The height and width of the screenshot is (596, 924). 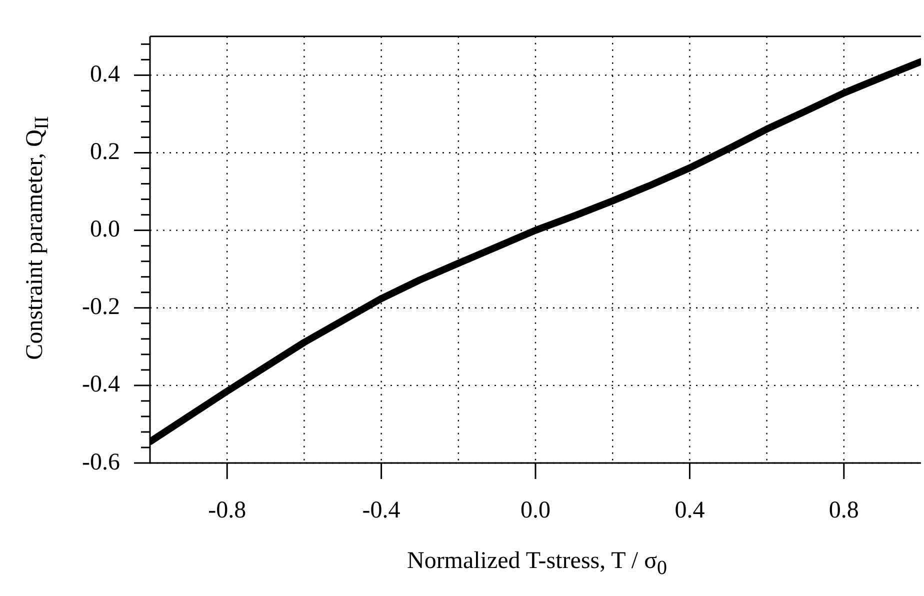 What do you see at coordinates (381, 511) in the screenshot?
I see `x-tick-label: -0.4` at bounding box center [381, 511].